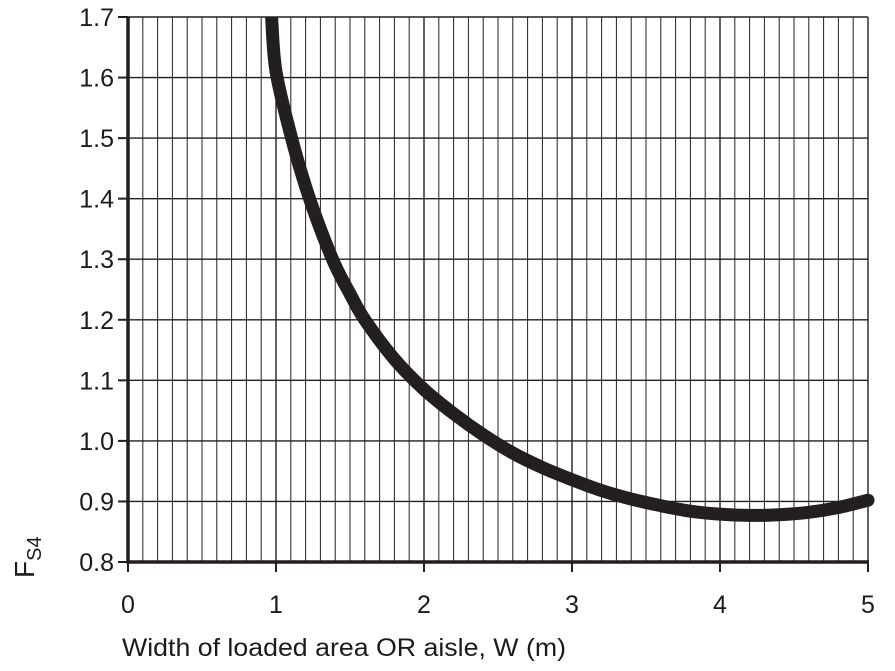 This screenshot has width=895, height=671. I want to click on svg-text: FS4, so click(27, 557).